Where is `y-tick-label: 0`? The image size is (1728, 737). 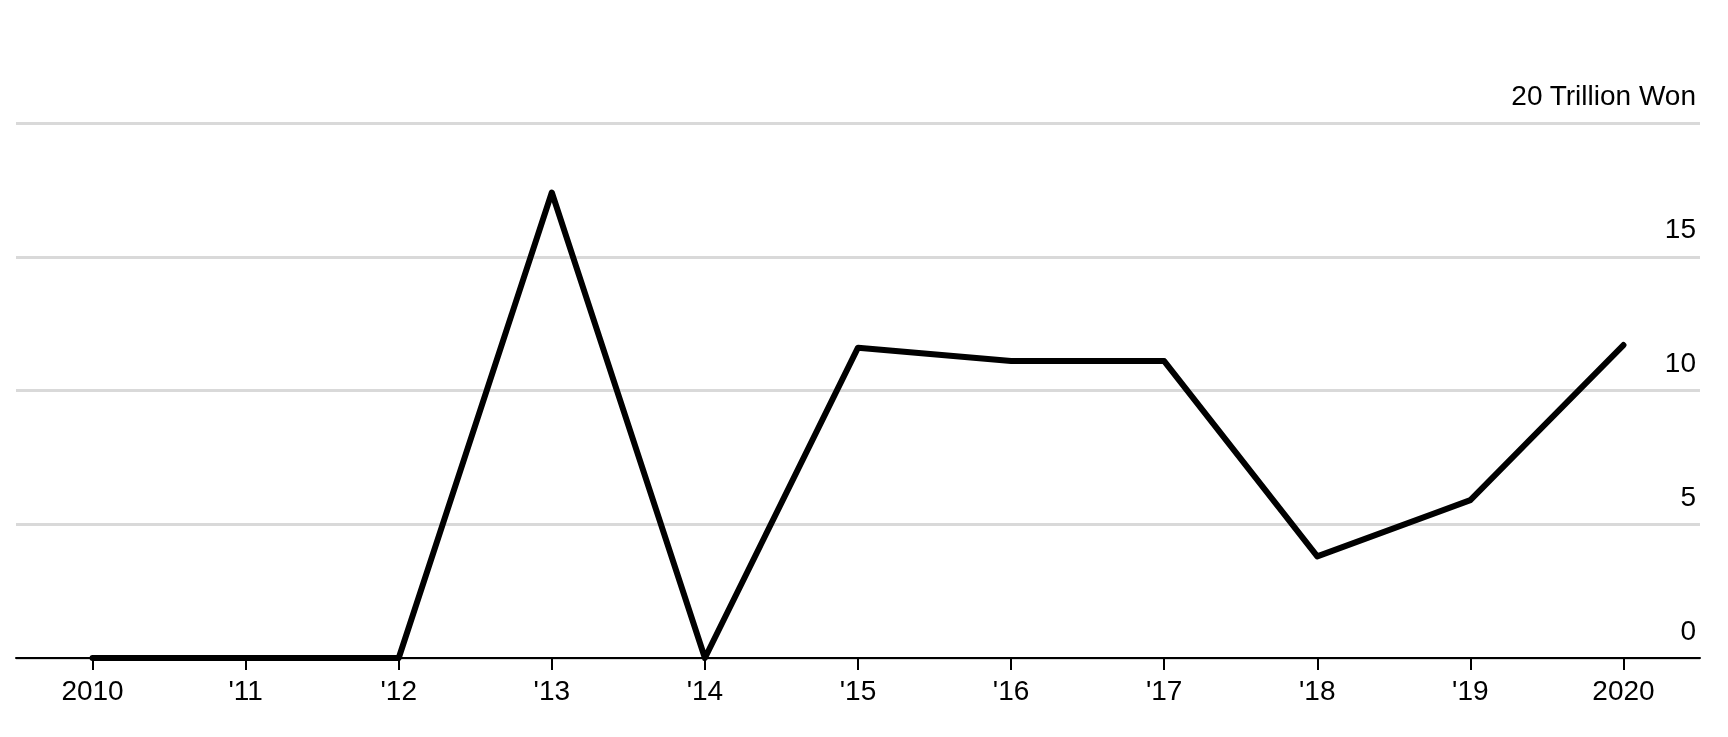
y-tick-label: 0 is located at coordinates (1688, 630).